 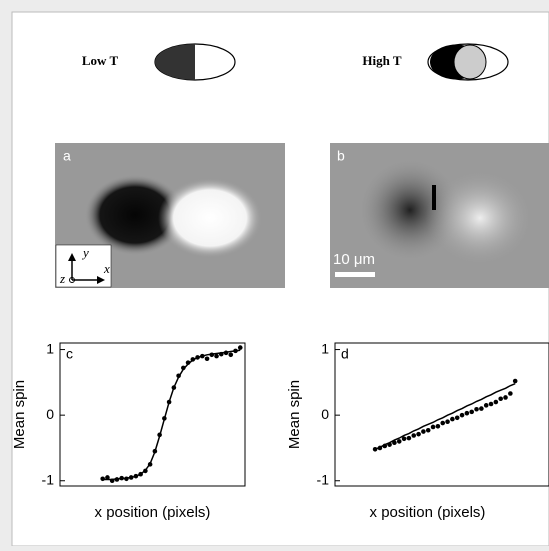 What do you see at coordinates (170, 215) in the screenshot?
I see `image-a: a y x z` at bounding box center [170, 215].